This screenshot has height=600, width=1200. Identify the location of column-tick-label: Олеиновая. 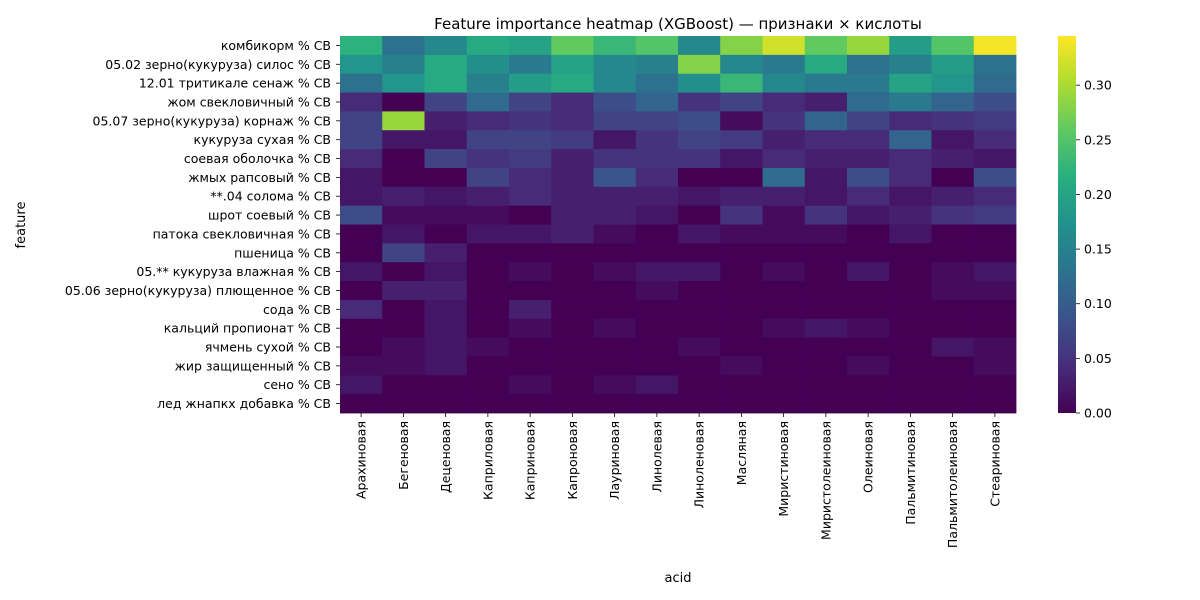
(868, 457).